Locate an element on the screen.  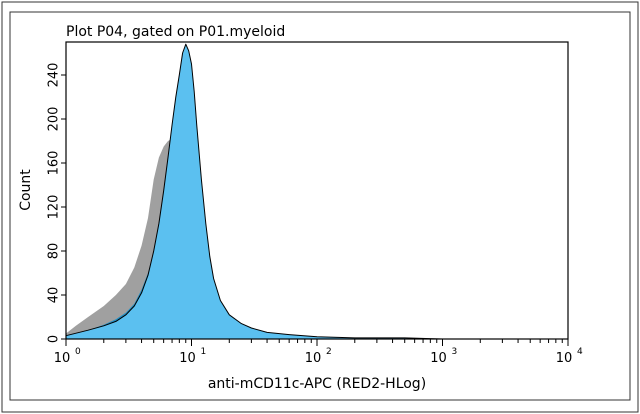
y-tick-label: 120 is located at coordinates (54, 207).